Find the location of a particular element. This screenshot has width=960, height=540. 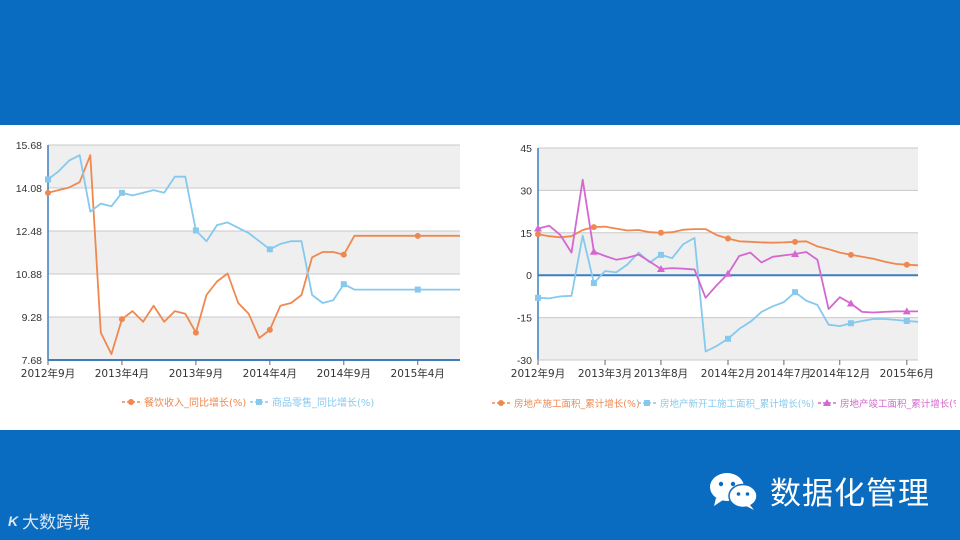

y-tick-label: 0 is located at coordinates (529, 276).